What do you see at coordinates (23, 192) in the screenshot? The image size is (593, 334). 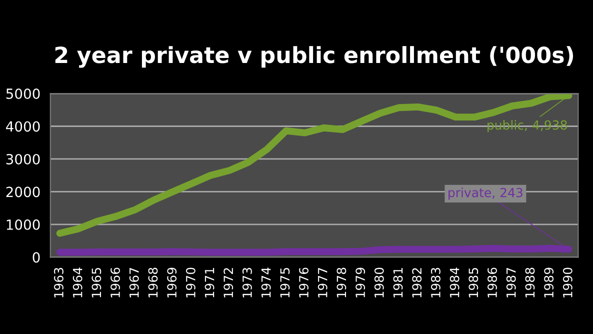 I see `y-tick-label: 2000` at bounding box center [23, 192].